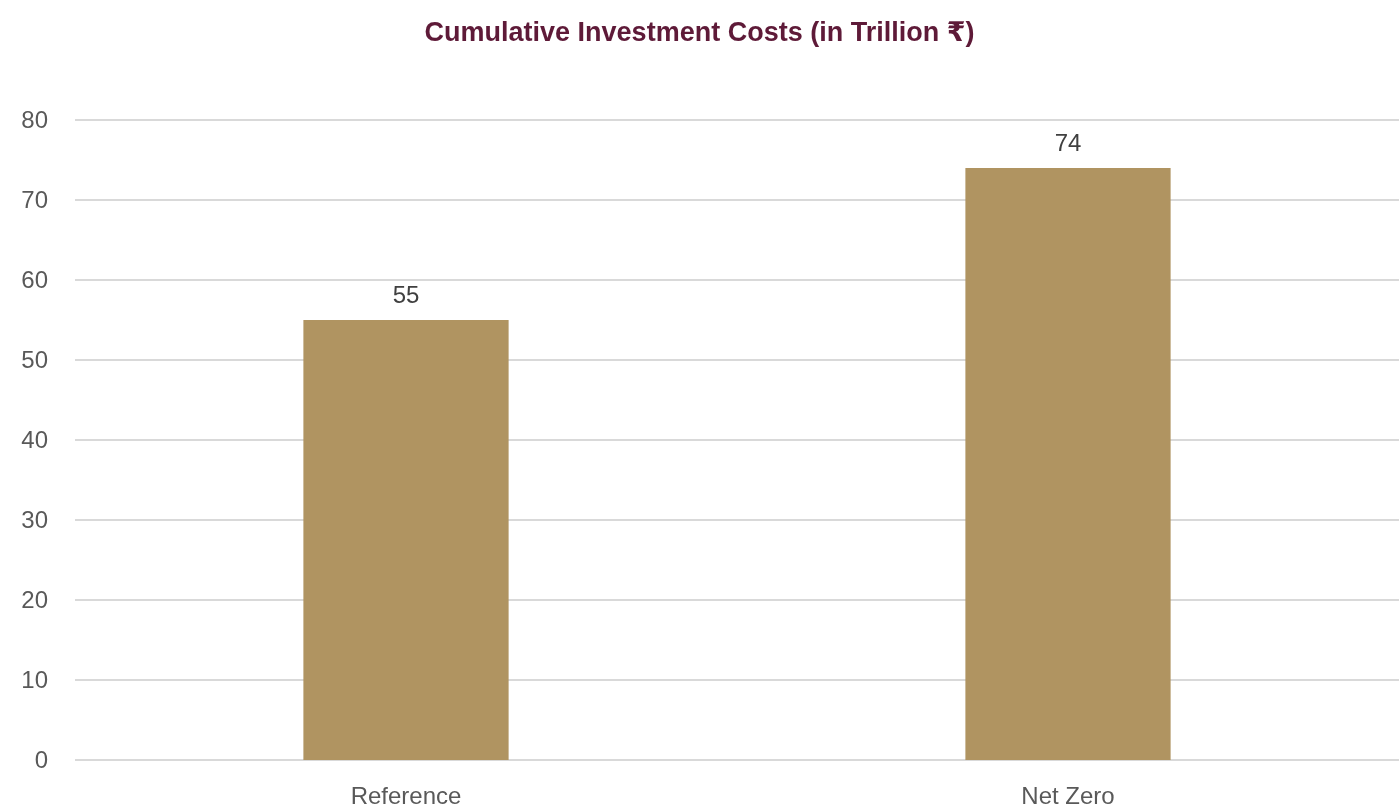 The image size is (1399, 812). Describe the element at coordinates (41, 760) in the screenshot. I see `y-tick-label: 0` at that location.